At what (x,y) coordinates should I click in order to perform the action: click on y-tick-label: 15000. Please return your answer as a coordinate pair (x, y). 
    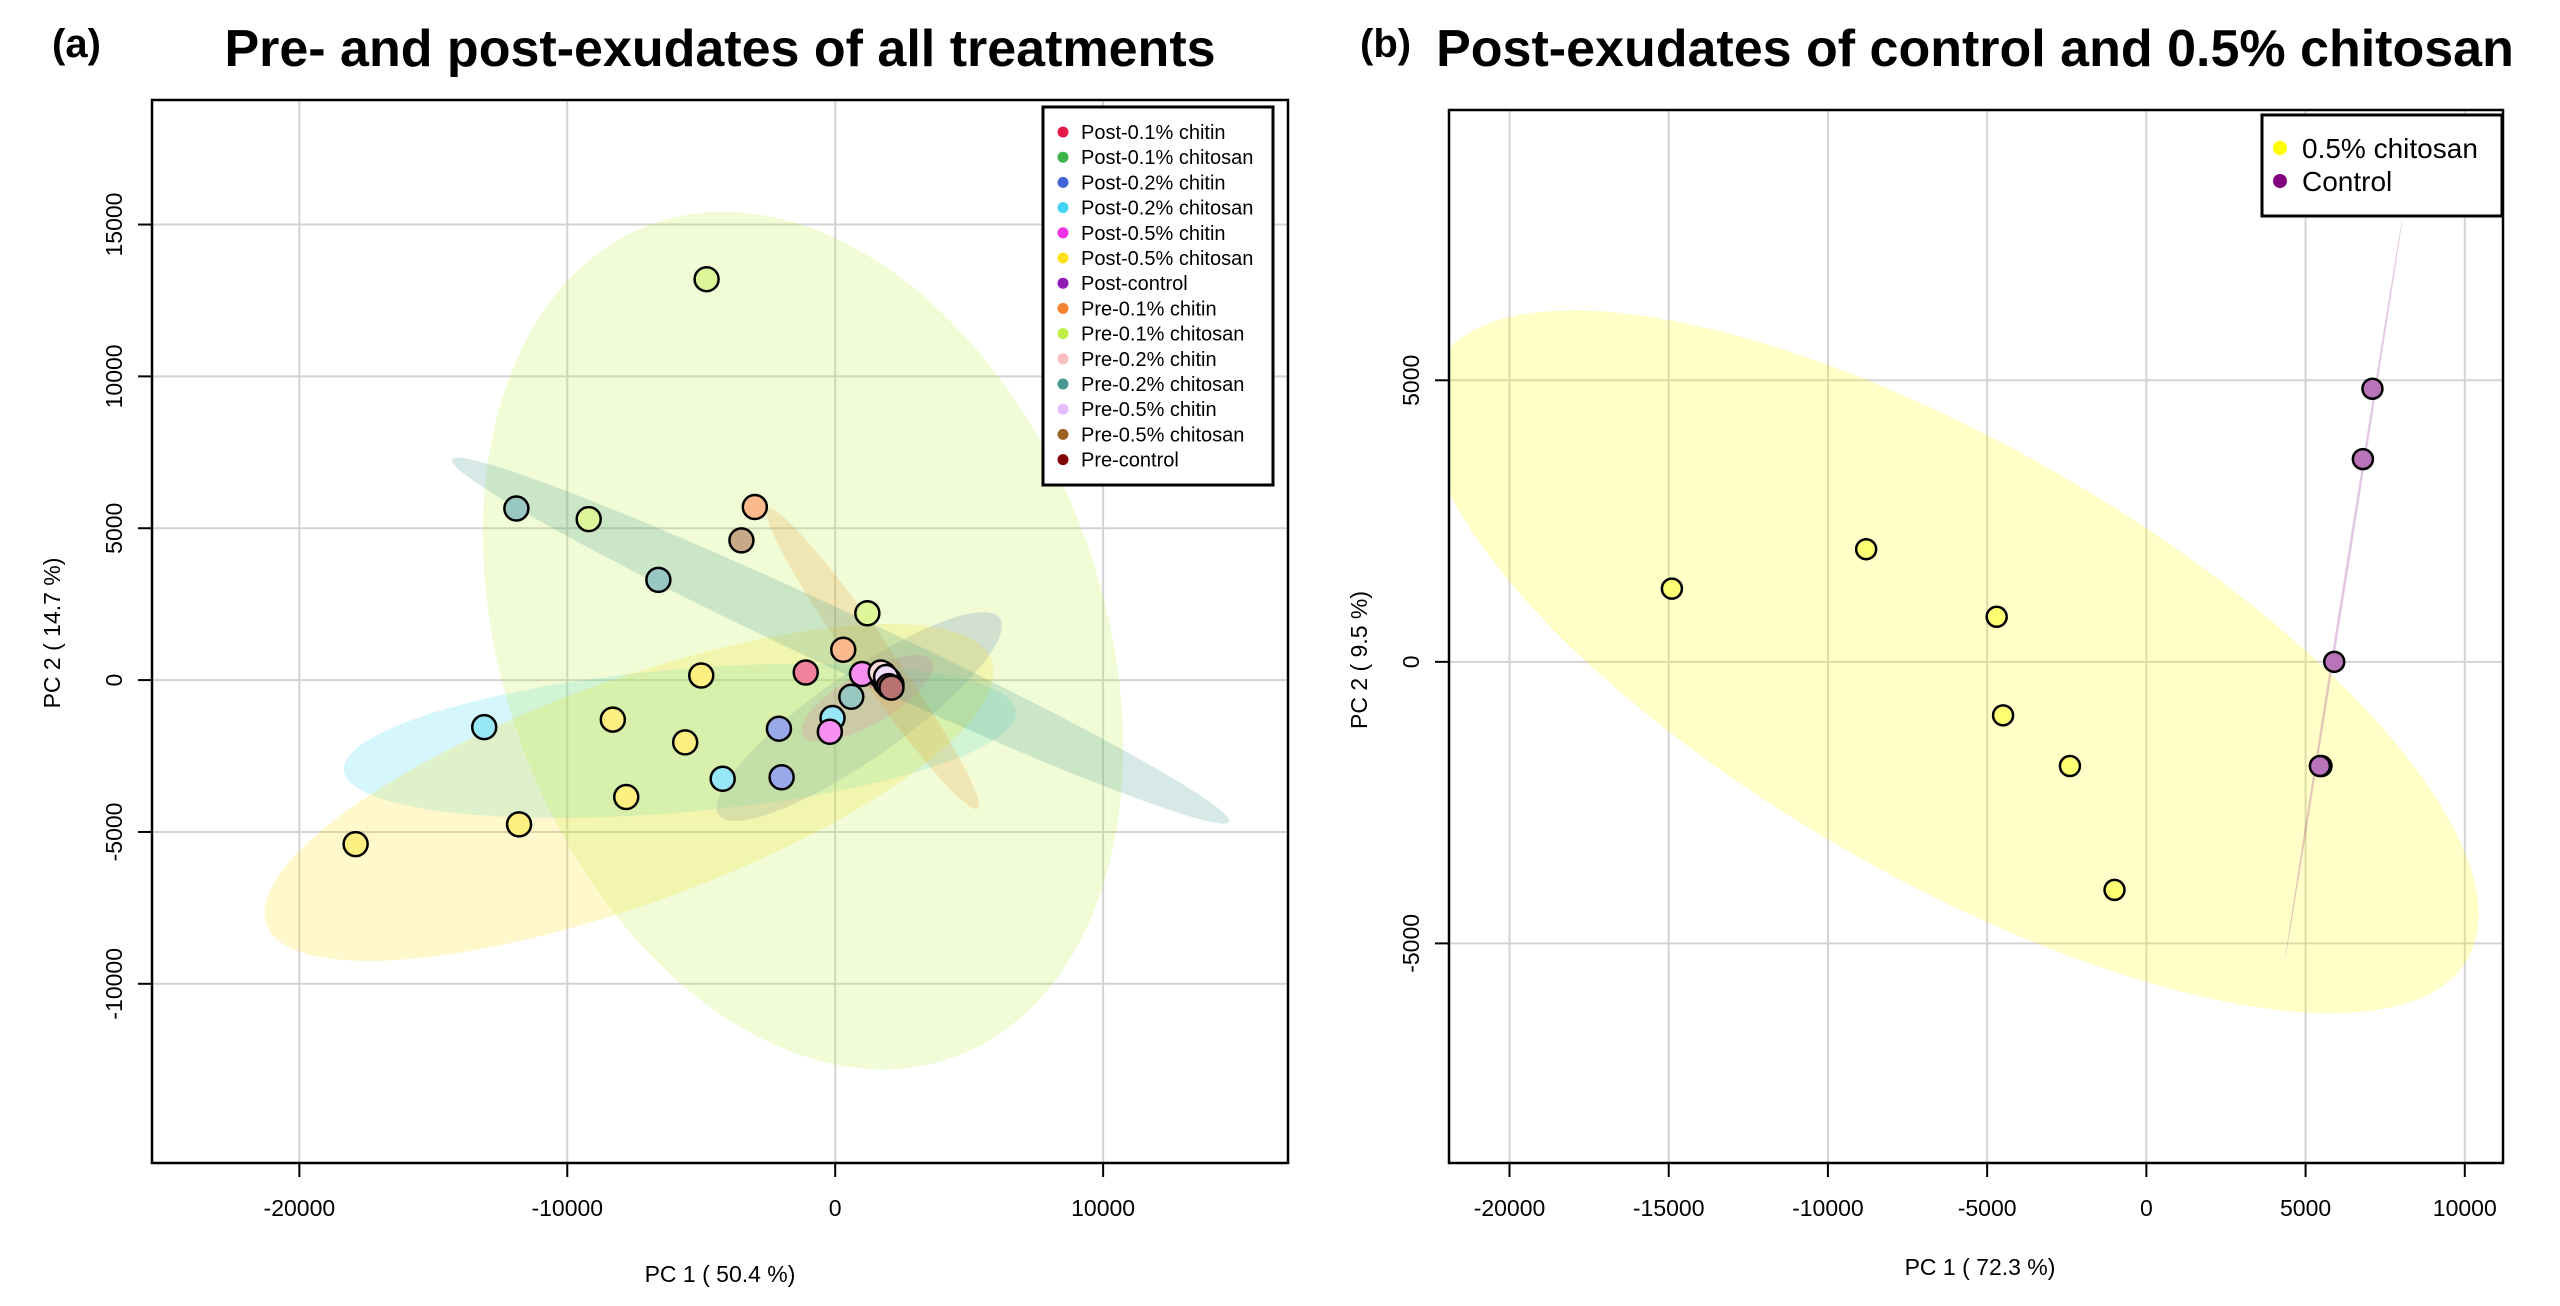
    Looking at the image, I should click on (114, 225).